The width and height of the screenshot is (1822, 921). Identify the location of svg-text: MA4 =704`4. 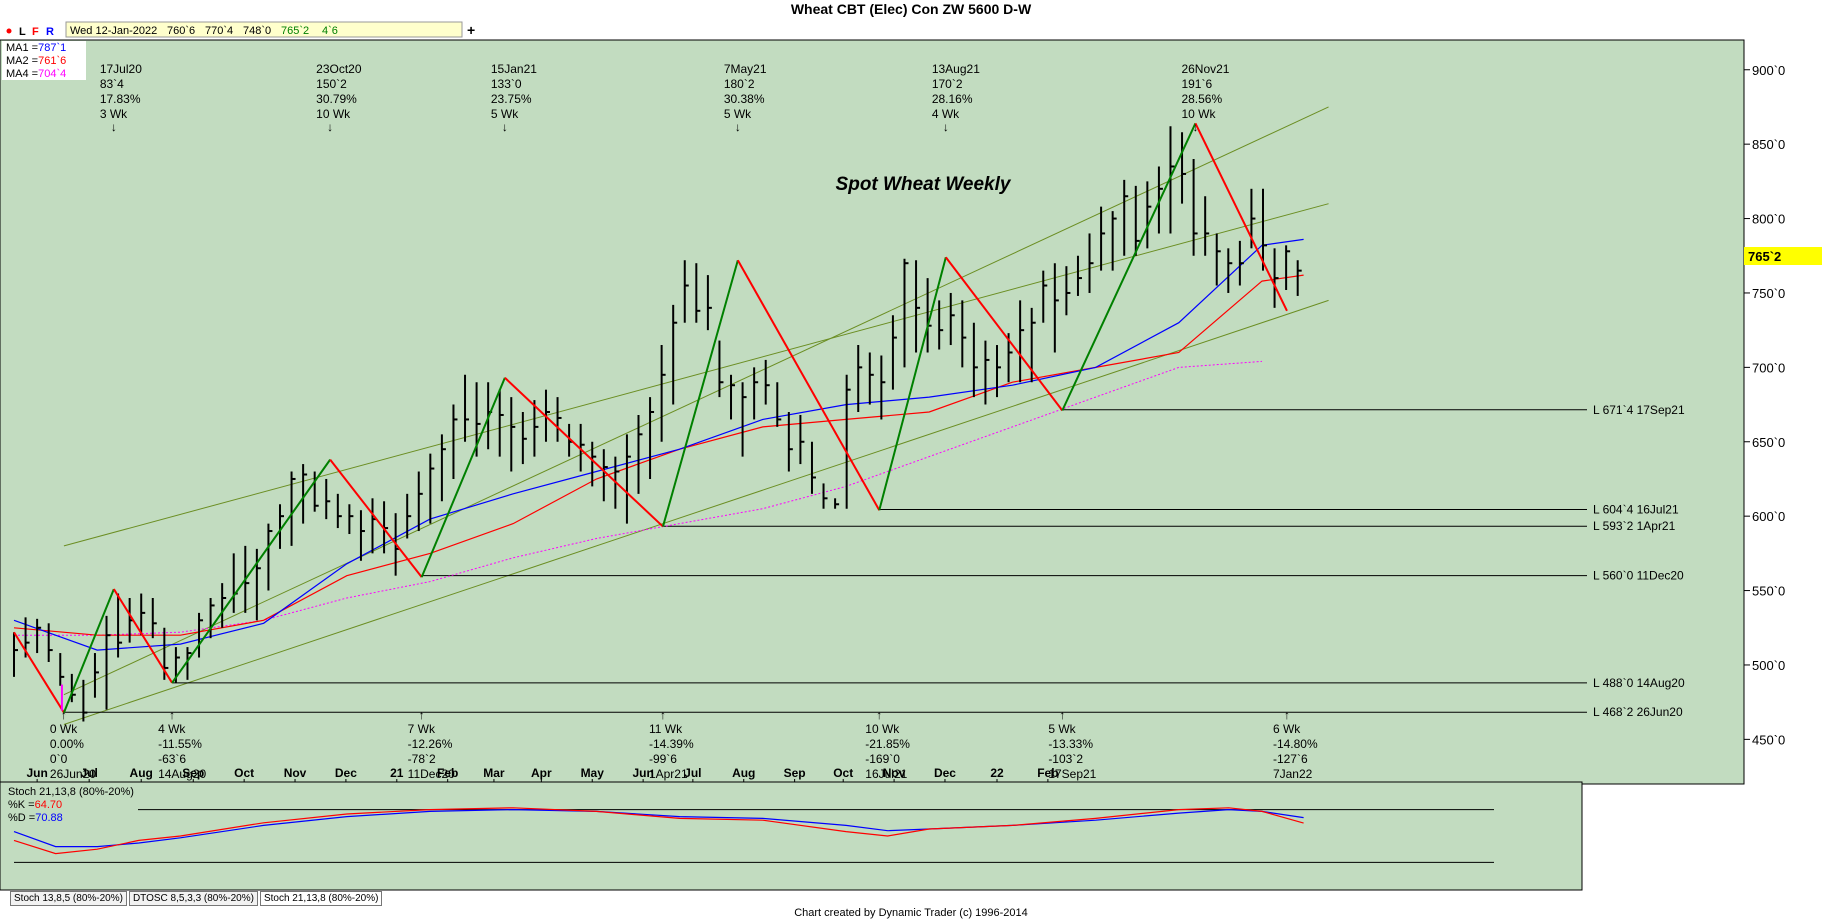
(36, 74).